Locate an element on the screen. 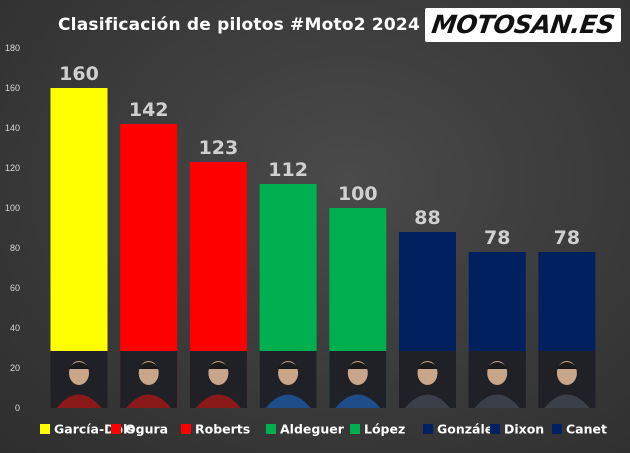 This screenshot has height=453, width=630. legend-item: Ogura is located at coordinates (139, 429).